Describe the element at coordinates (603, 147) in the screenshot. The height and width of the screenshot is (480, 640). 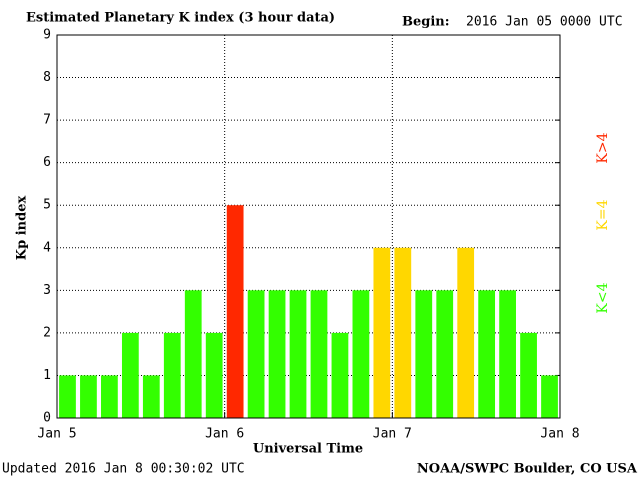
I see `legend-label: K>4` at that location.